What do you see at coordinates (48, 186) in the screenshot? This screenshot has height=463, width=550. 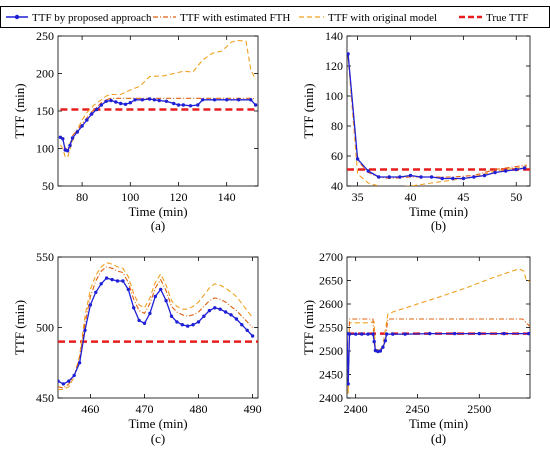 I see `y-tick-label: 50` at bounding box center [48, 186].